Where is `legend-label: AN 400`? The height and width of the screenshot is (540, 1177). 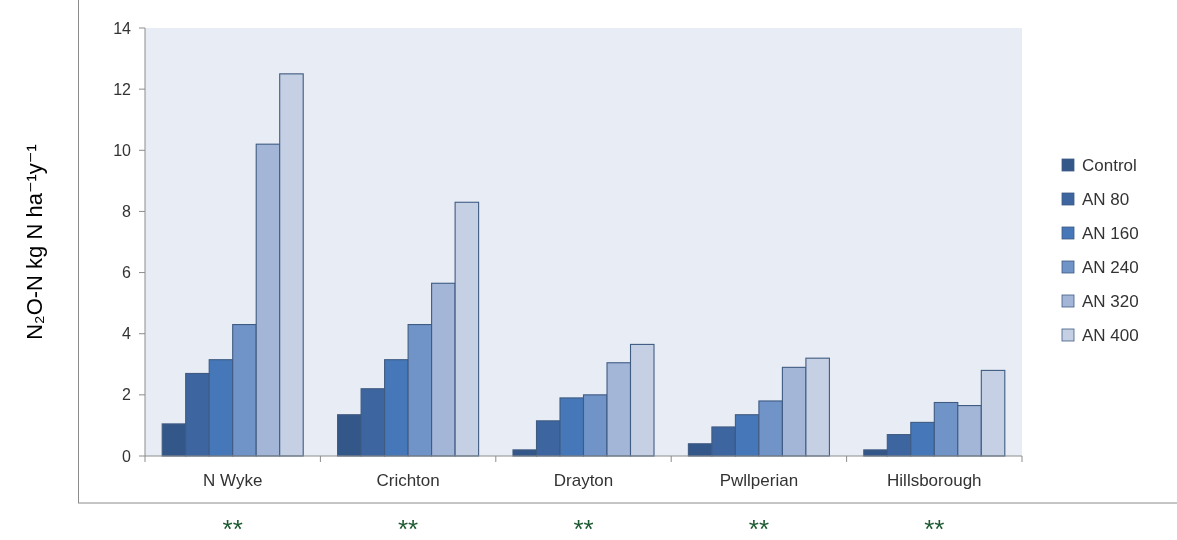 legend-label: AN 400 is located at coordinates (1110, 335).